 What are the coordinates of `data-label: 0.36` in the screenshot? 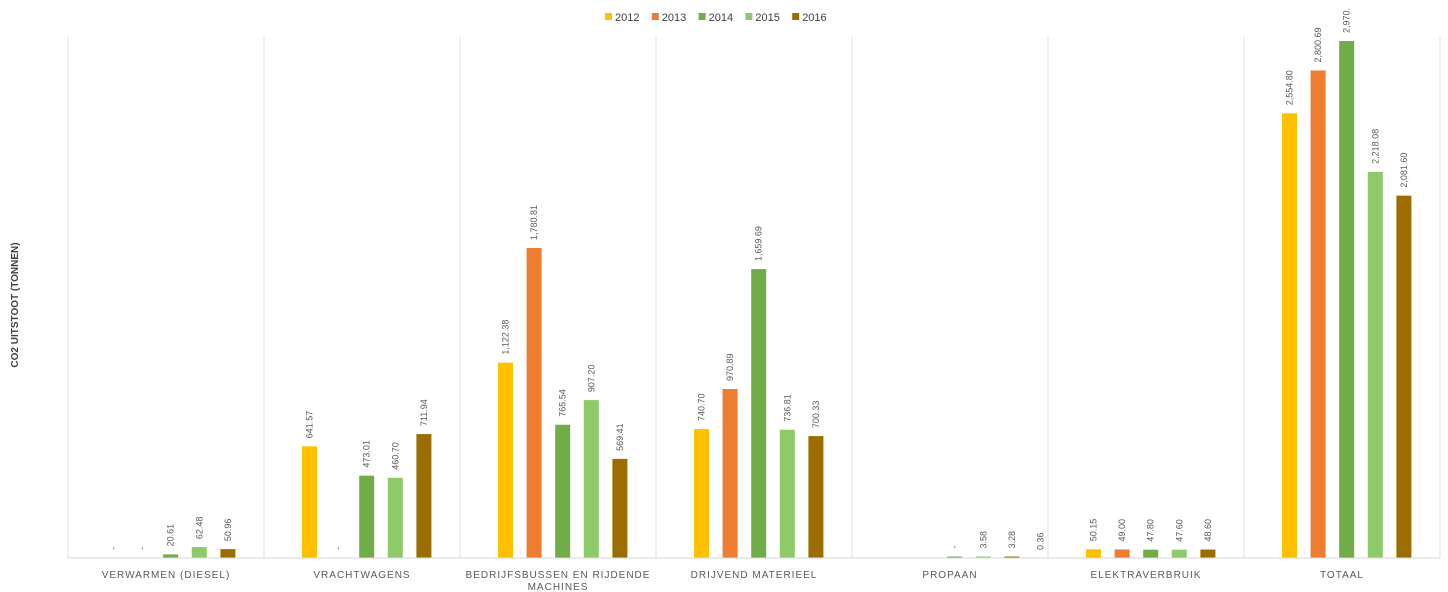 It's located at (1041, 541).